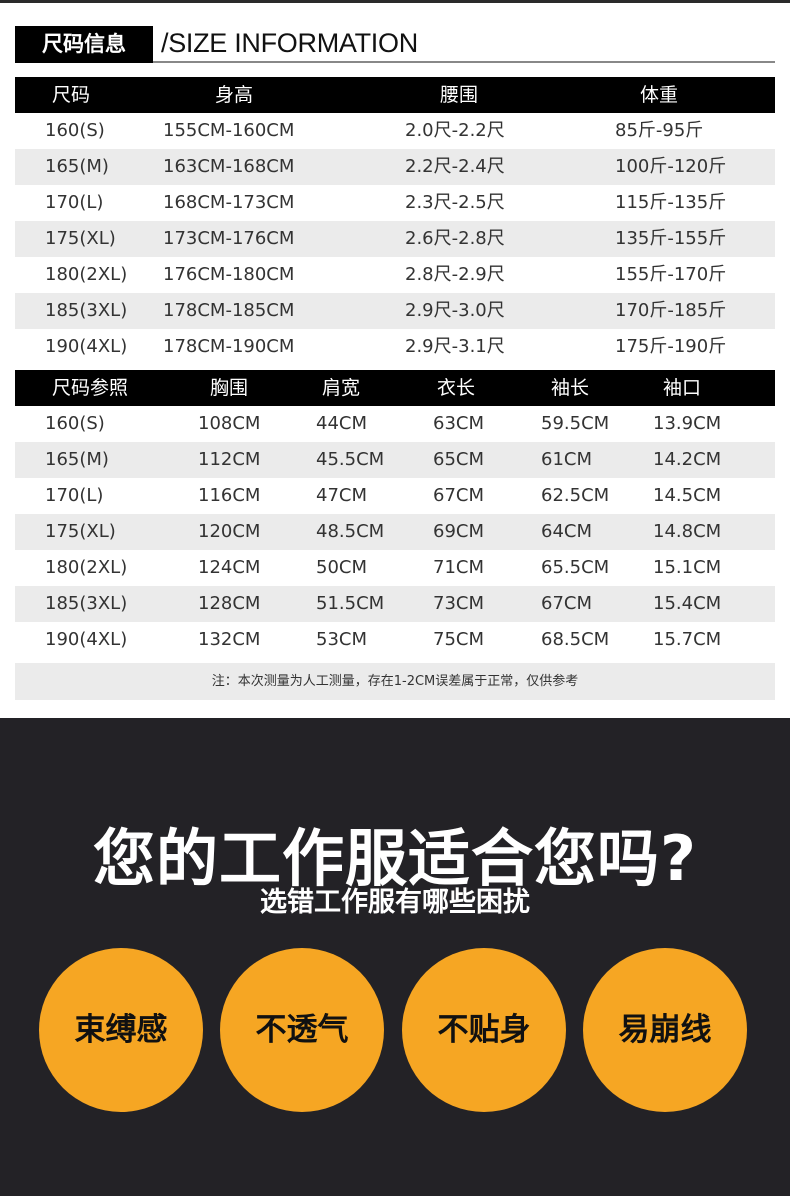 This screenshot has width=790, height=1196. What do you see at coordinates (575, 567) in the screenshot?
I see `table-cell: 65.5CM` at bounding box center [575, 567].